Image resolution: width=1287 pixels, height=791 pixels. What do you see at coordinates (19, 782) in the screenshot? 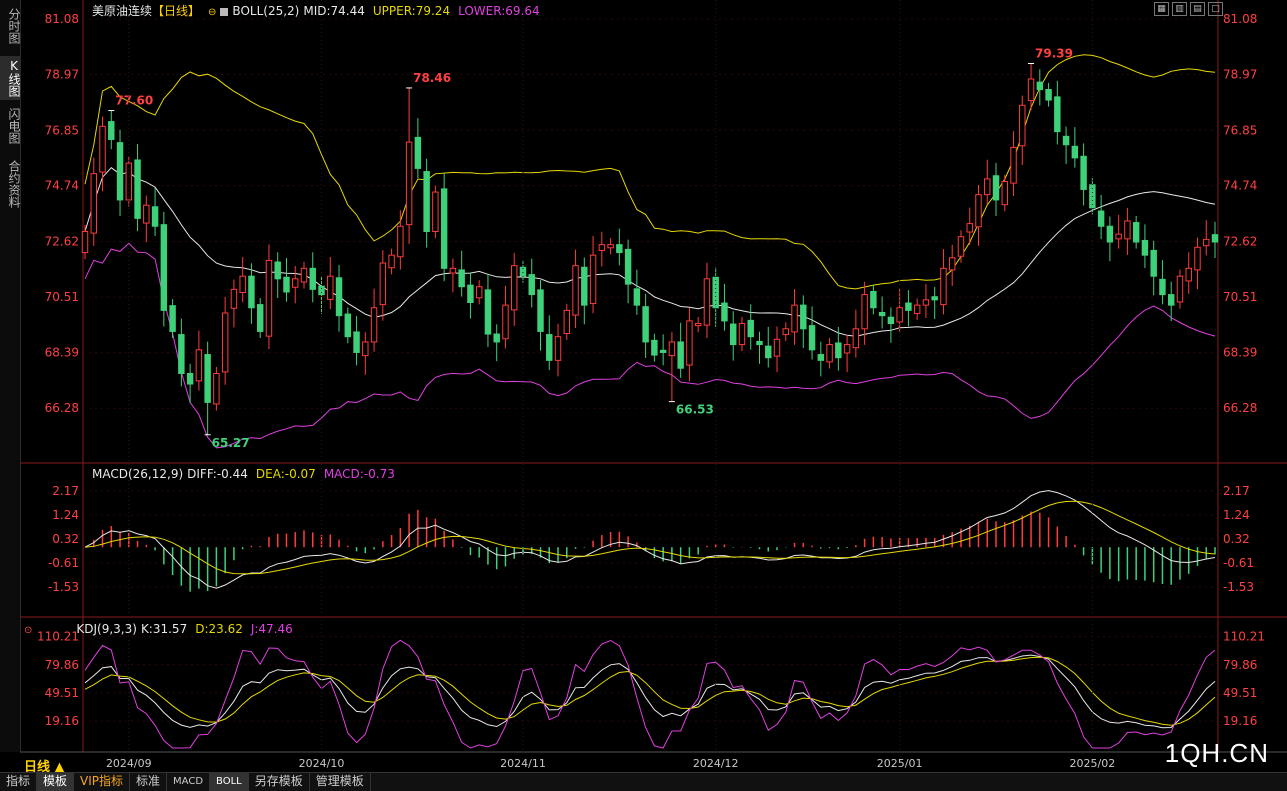
I see `tab-indicators: 指标` at bounding box center [19, 782].